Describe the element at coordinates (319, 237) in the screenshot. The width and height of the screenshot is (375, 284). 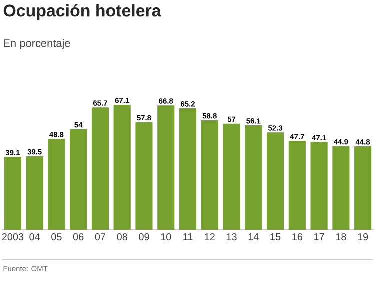
I see `x-tick-label: 17` at that location.